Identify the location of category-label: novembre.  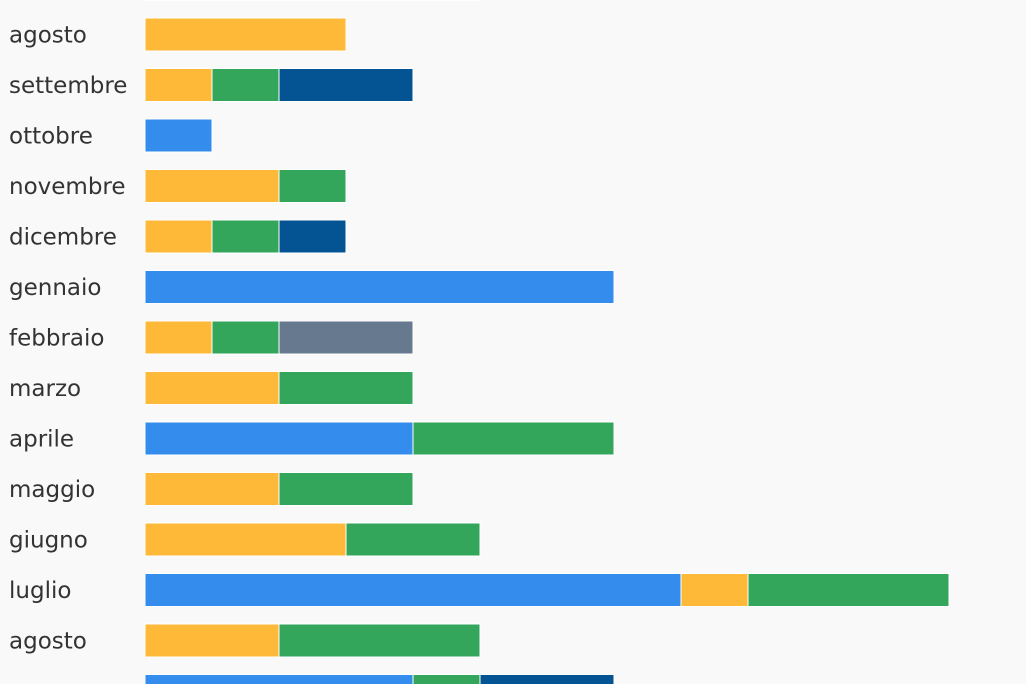
(67, 187).